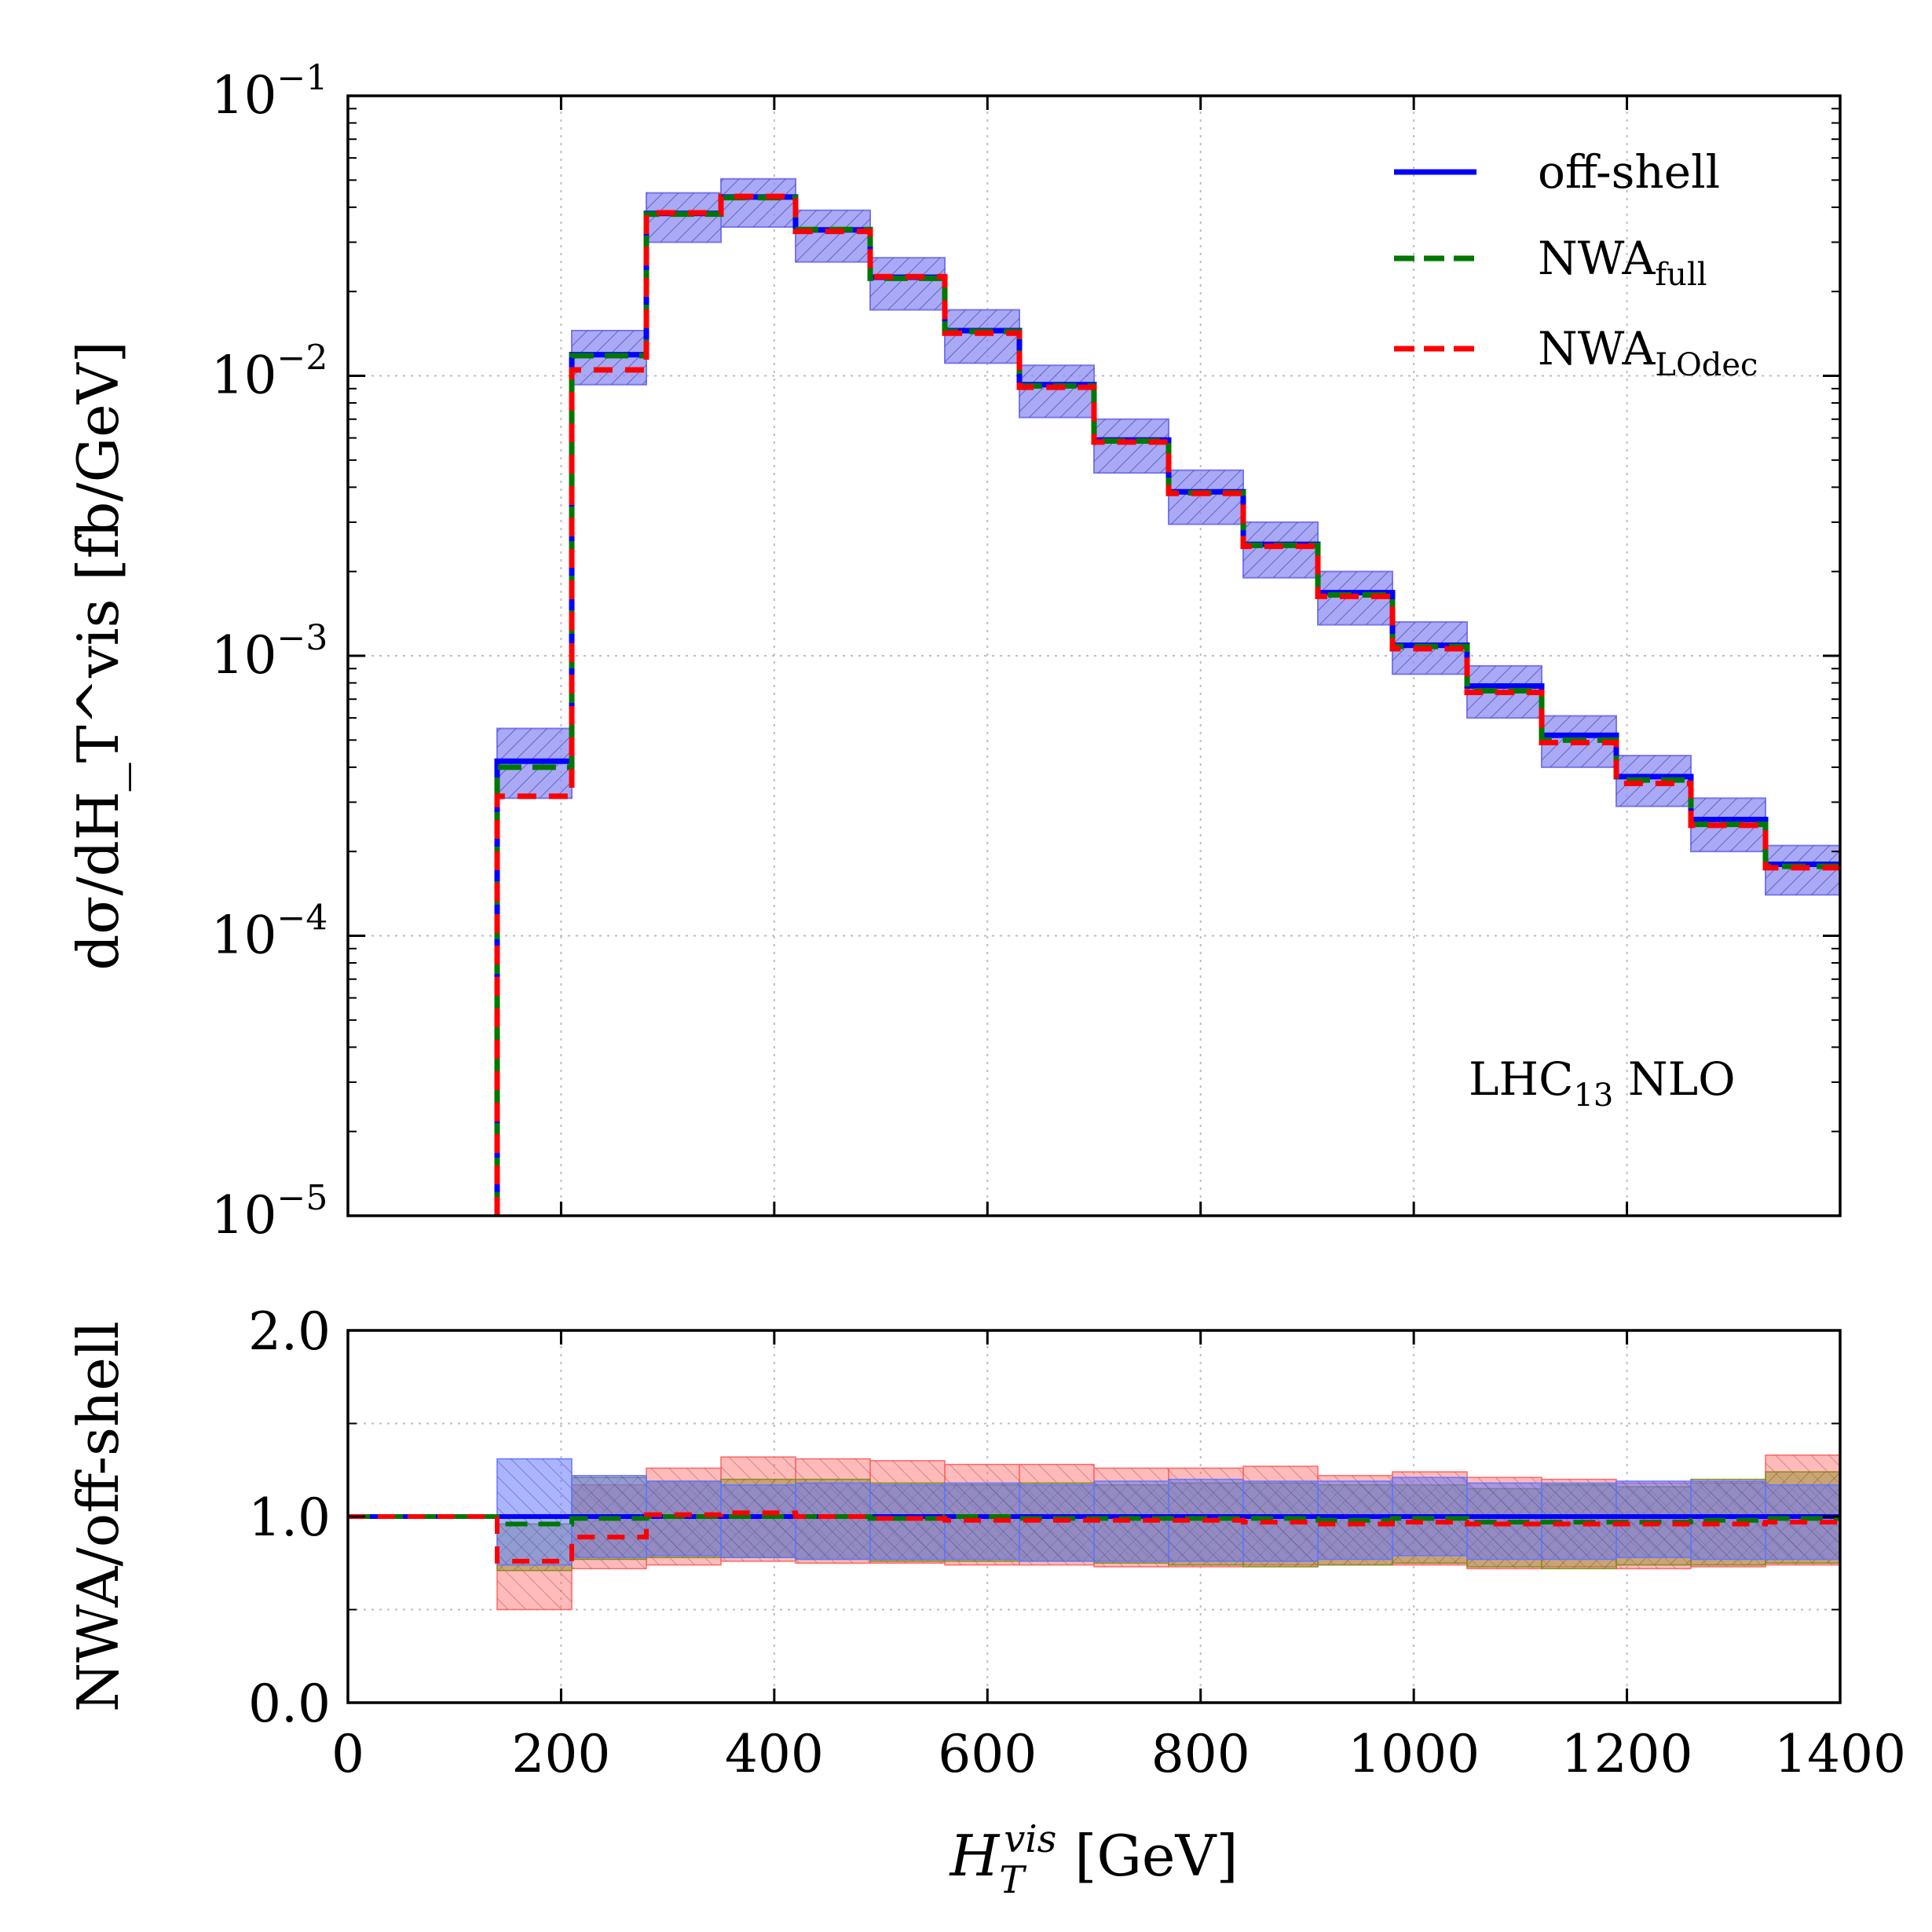 The image size is (1932, 1932). What do you see at coordinates (988, 1754) in the screenshot?
I see `x-tick-label: 600` at bounding box center [988, 1754].